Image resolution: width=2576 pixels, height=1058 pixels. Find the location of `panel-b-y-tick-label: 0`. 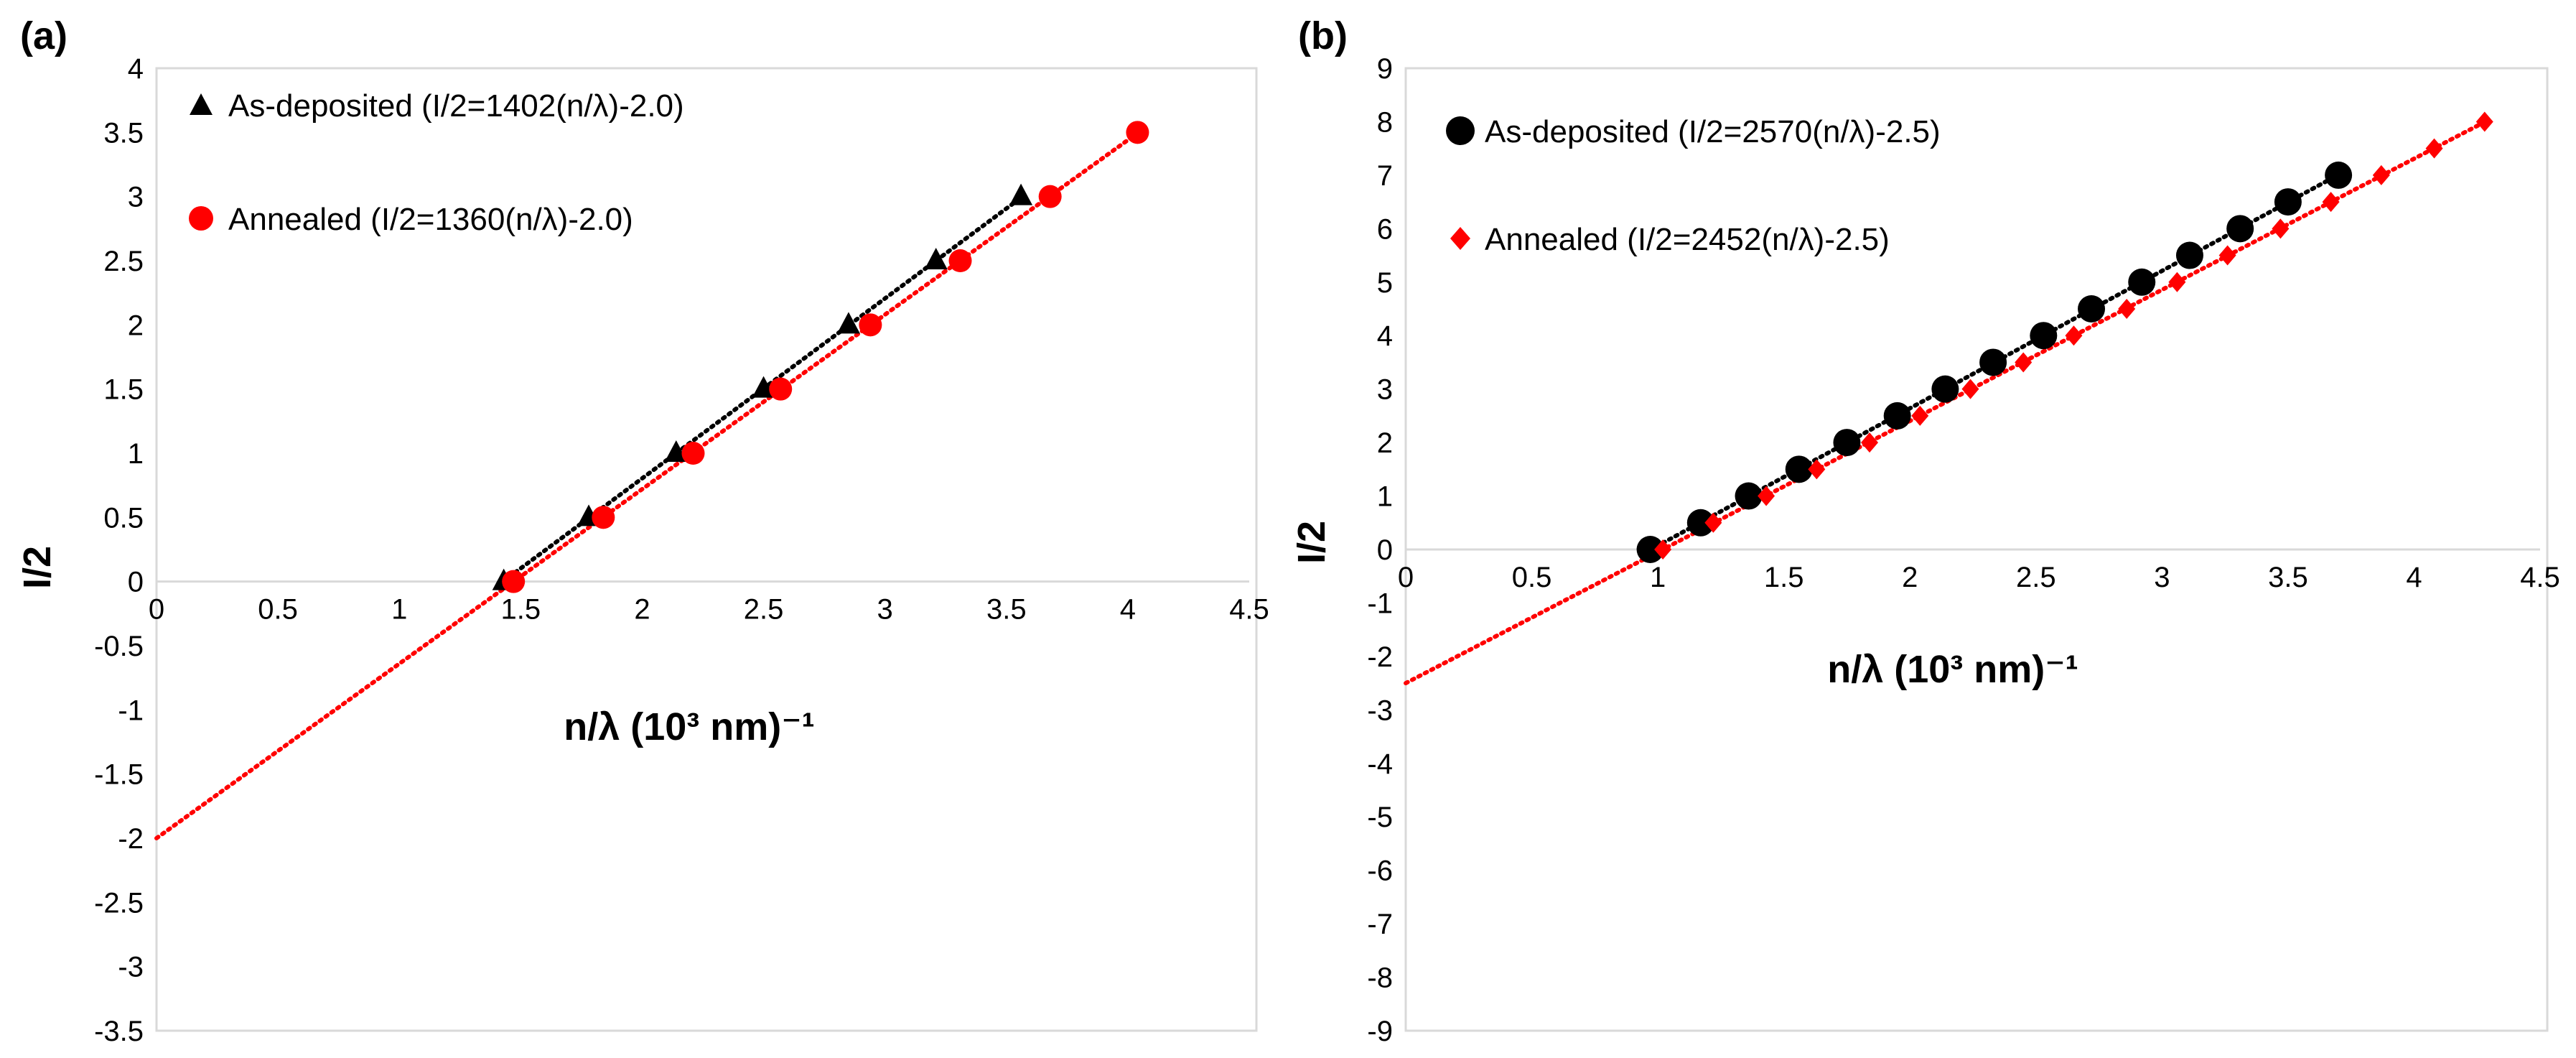

panel-b-y-tick-label: 0 is located at coordinates (1385, 550).